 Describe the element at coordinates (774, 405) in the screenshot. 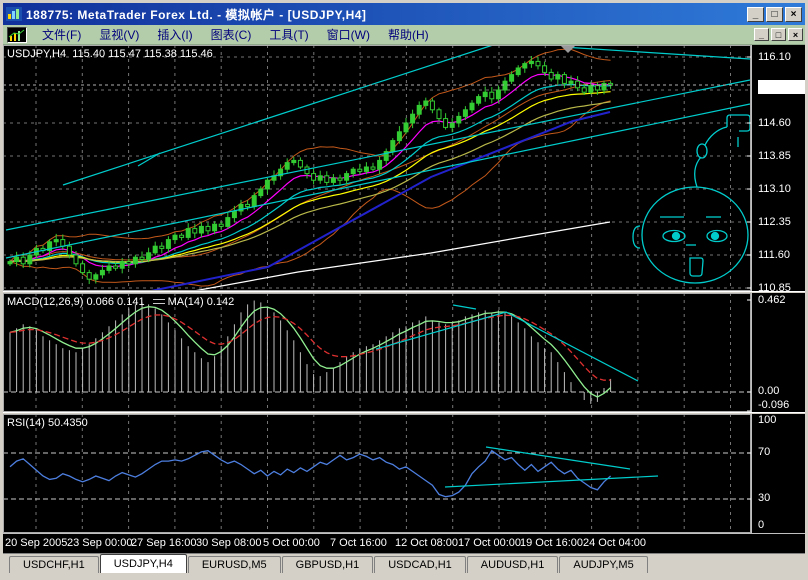

I see `macd-scale-label: -0.096` at that location.